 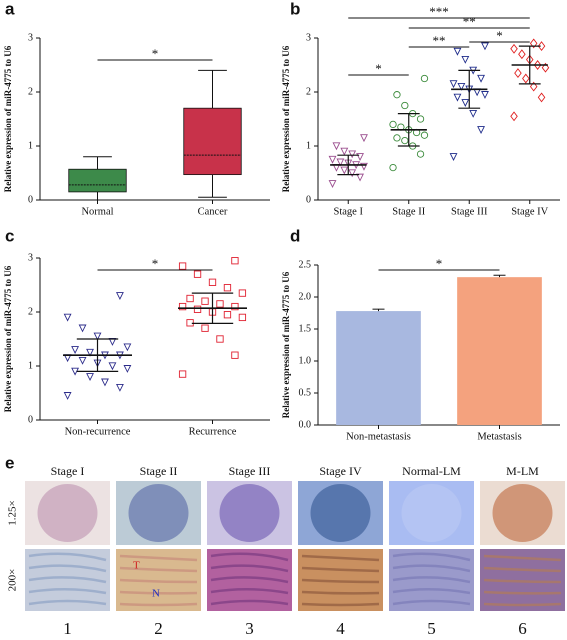 What do you see at coordinates (378, 436) in the screenshot?
I see `x-tick-label: Non-metastasis` at bounding box center [378, 436].